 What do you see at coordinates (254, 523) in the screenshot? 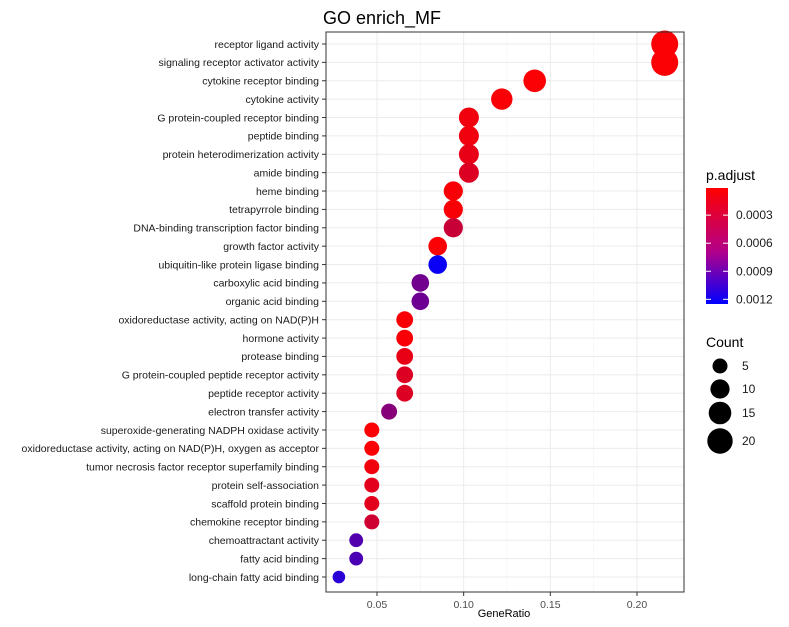
I see `y-tick-label: chemokine receptor binding` at bounding box center [254, 523].